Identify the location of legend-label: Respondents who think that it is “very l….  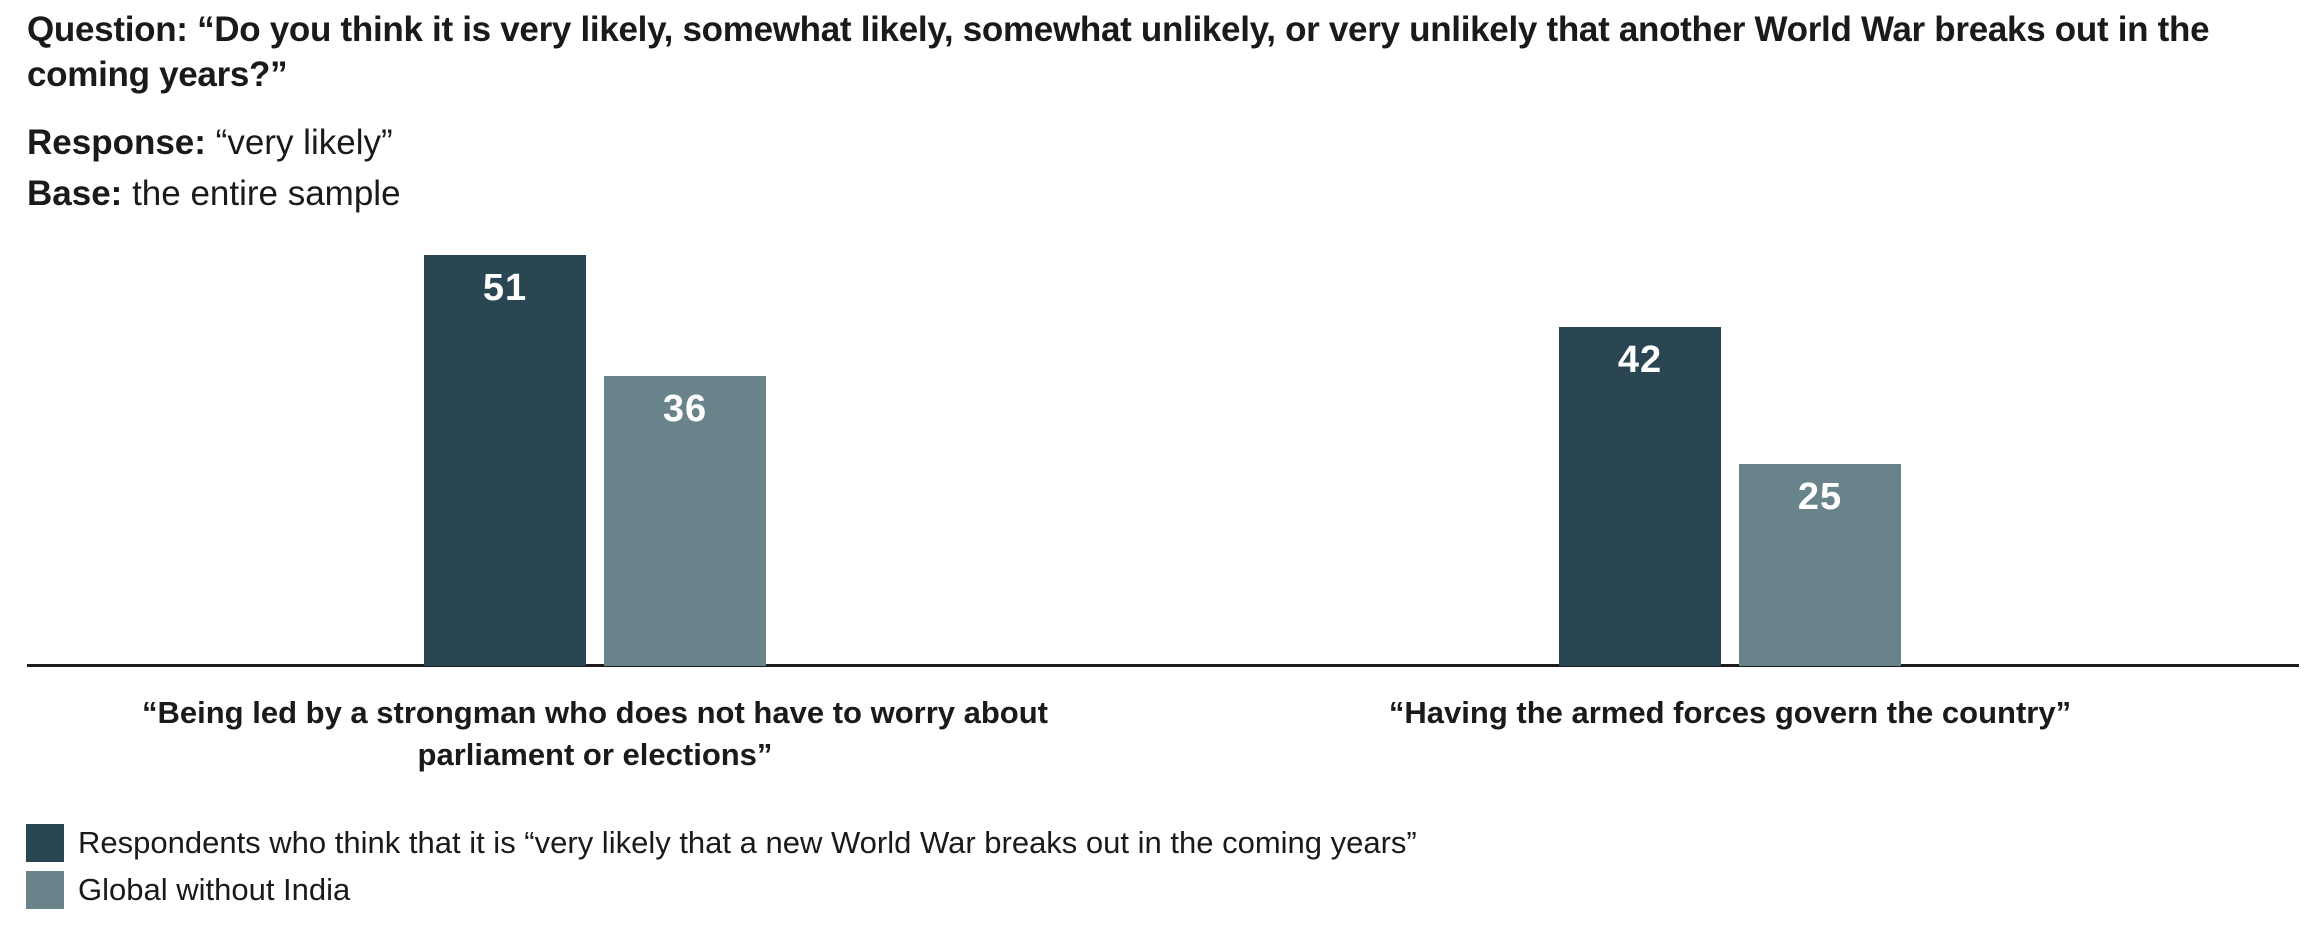
(747, 842).